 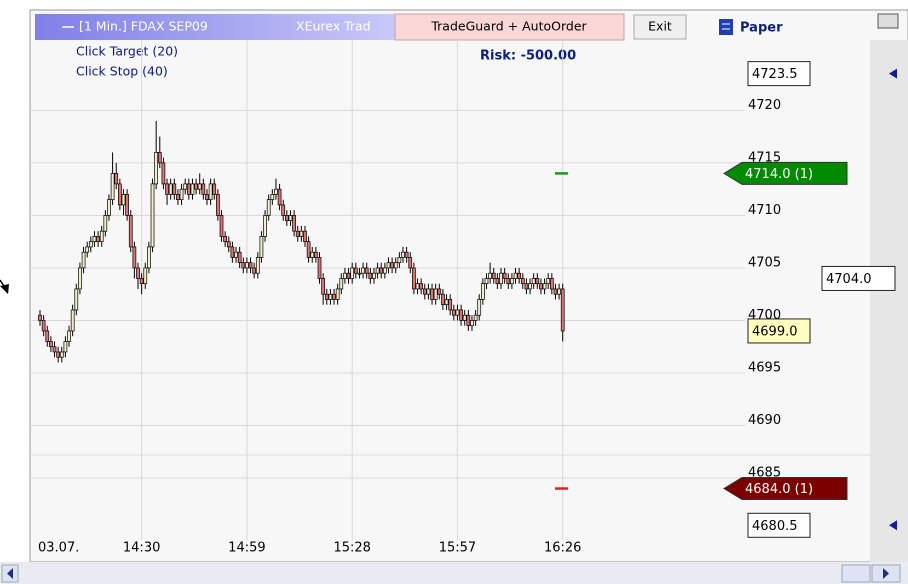 I want to click on chart-label-bar, so click(x=215, y=27).